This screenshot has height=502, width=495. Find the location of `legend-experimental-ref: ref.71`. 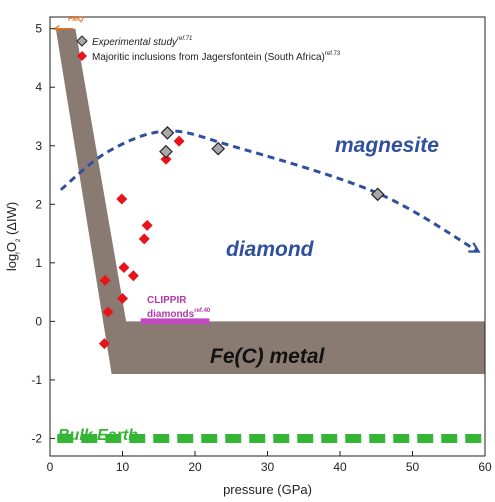

legend-experimental-ref: ref.71 is located at coordinates (184, 39).